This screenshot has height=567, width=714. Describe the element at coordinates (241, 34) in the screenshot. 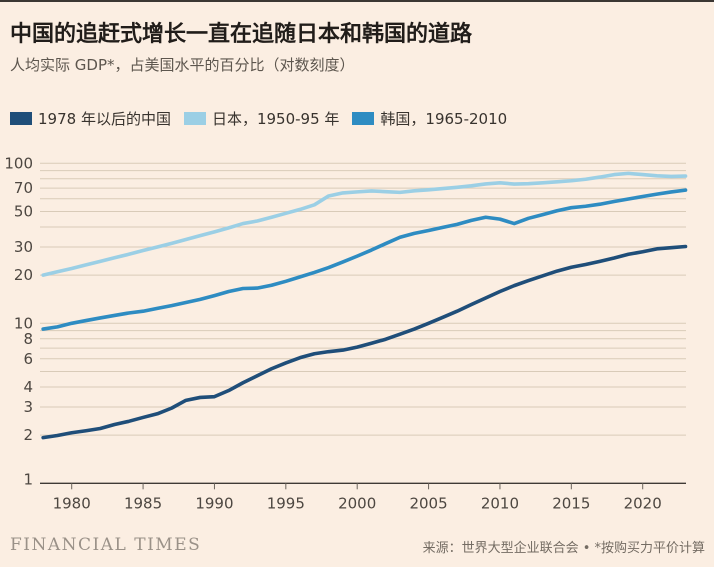

I see `page-title: 中国的追赶式增长一直在追随日本和韩国的道路` at that location.